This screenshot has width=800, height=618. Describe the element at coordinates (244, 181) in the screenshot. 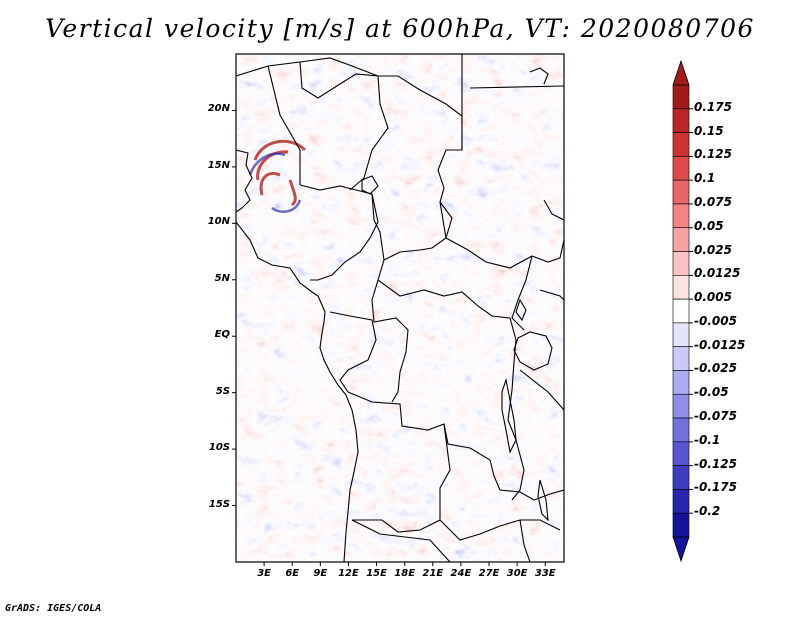

I see `coastline-west-africa` at that location.